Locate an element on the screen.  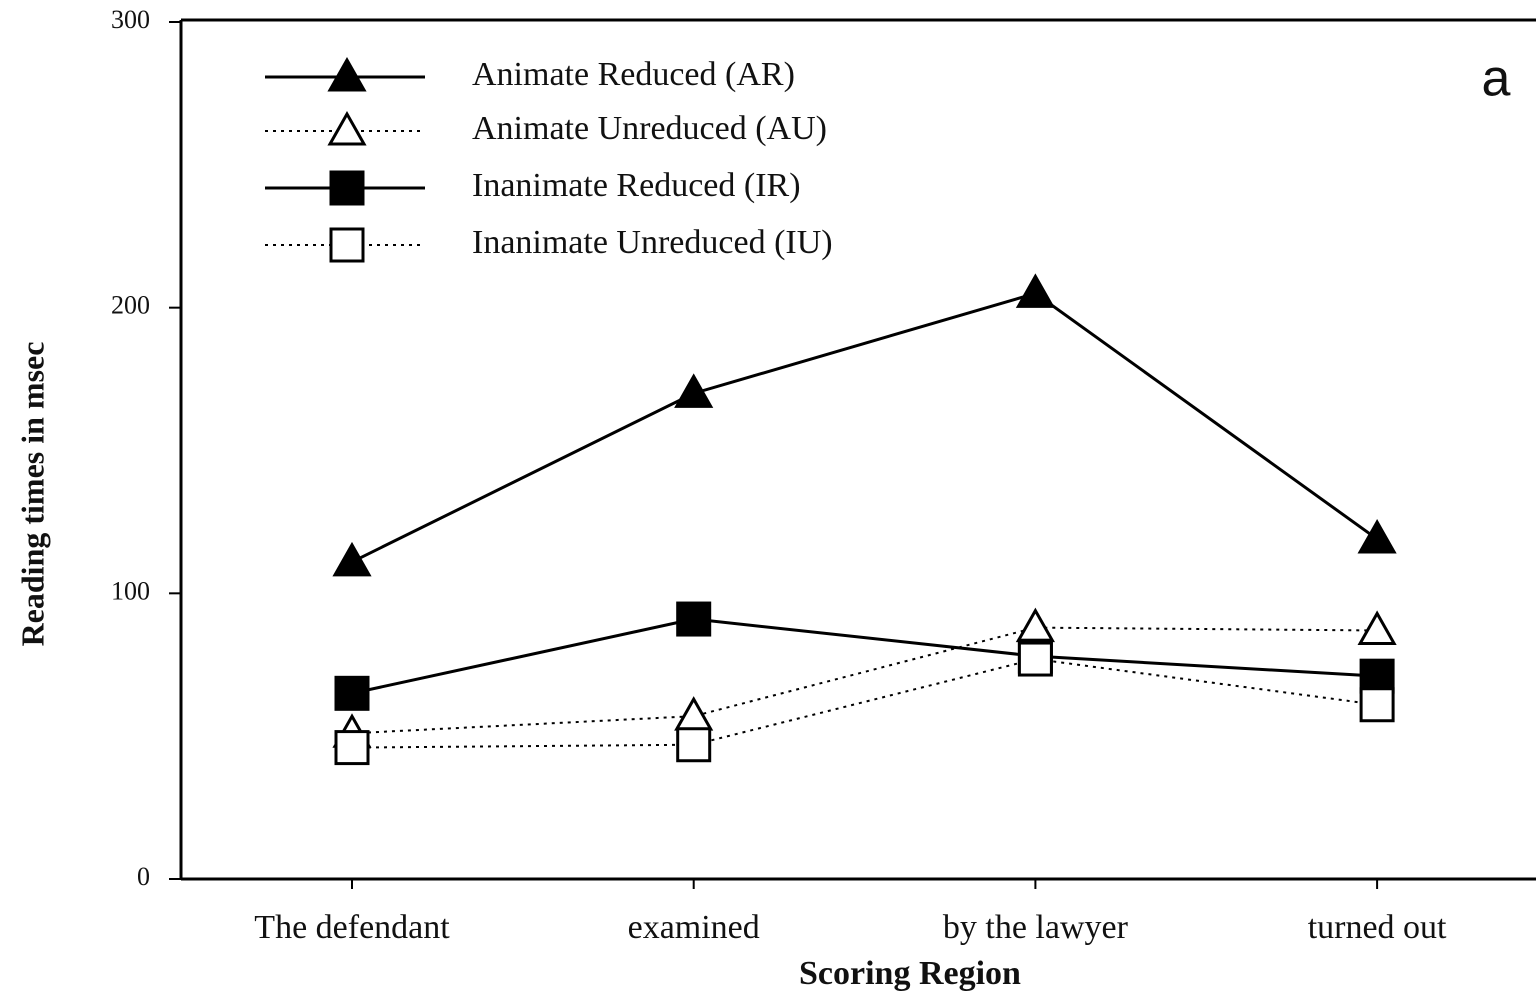
x-tick-label: turned out is located at coordinates (1377, 927).